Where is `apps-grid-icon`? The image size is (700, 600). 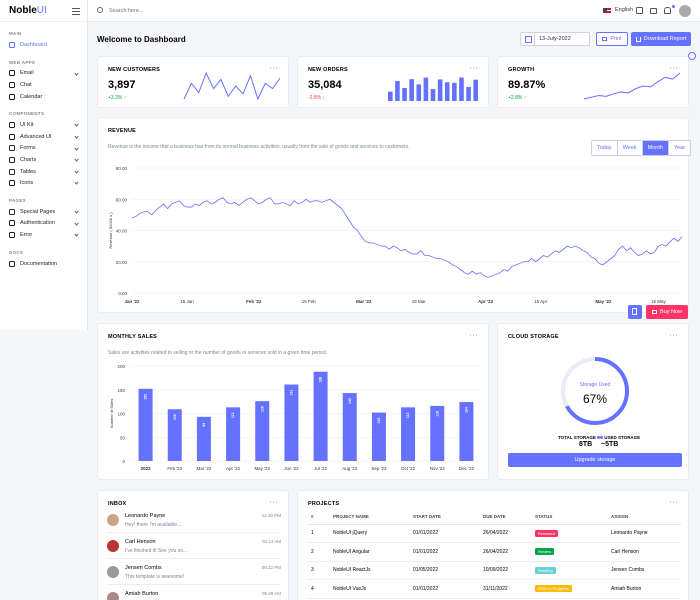
apps-grid-icon is located at coordinates (639, 10).